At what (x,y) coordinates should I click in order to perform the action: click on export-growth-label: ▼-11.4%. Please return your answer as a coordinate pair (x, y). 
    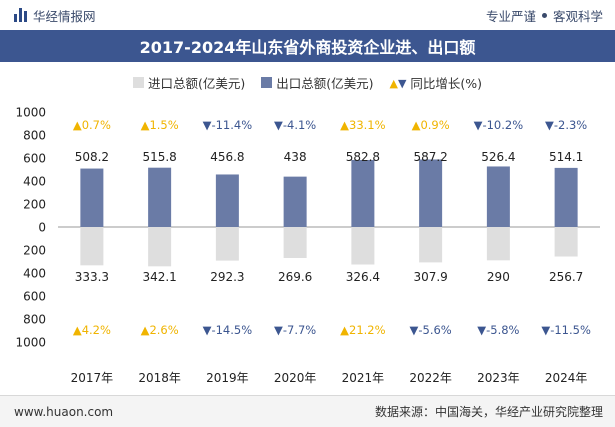
    Looking at the image, I should click on (228, 125).